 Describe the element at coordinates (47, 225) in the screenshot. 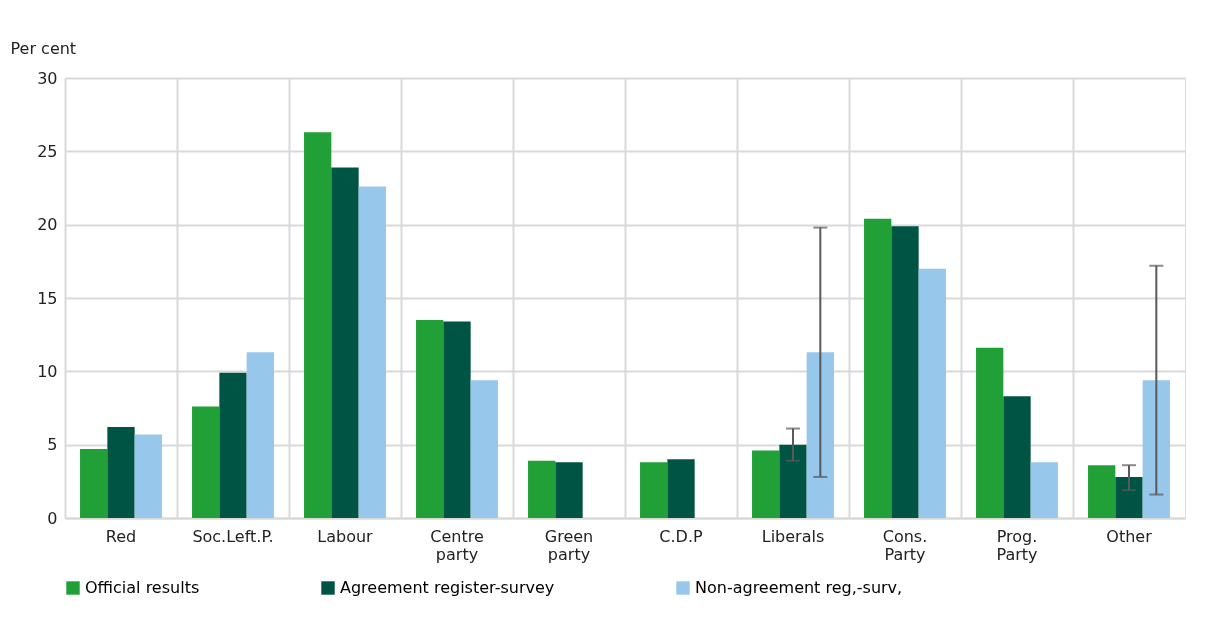

I see `y-tick-label: 20` at that location.